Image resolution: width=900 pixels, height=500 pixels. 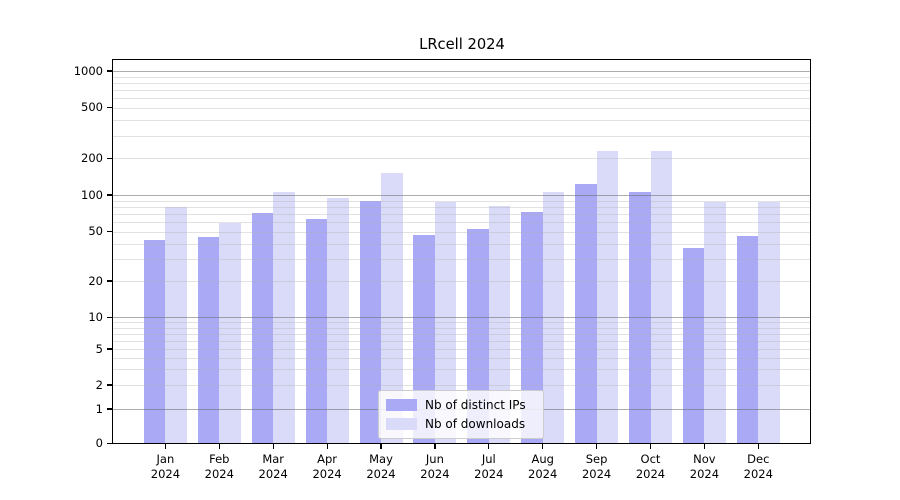 I want to click on y-tick-label: 5, so click(x=99, y=348).